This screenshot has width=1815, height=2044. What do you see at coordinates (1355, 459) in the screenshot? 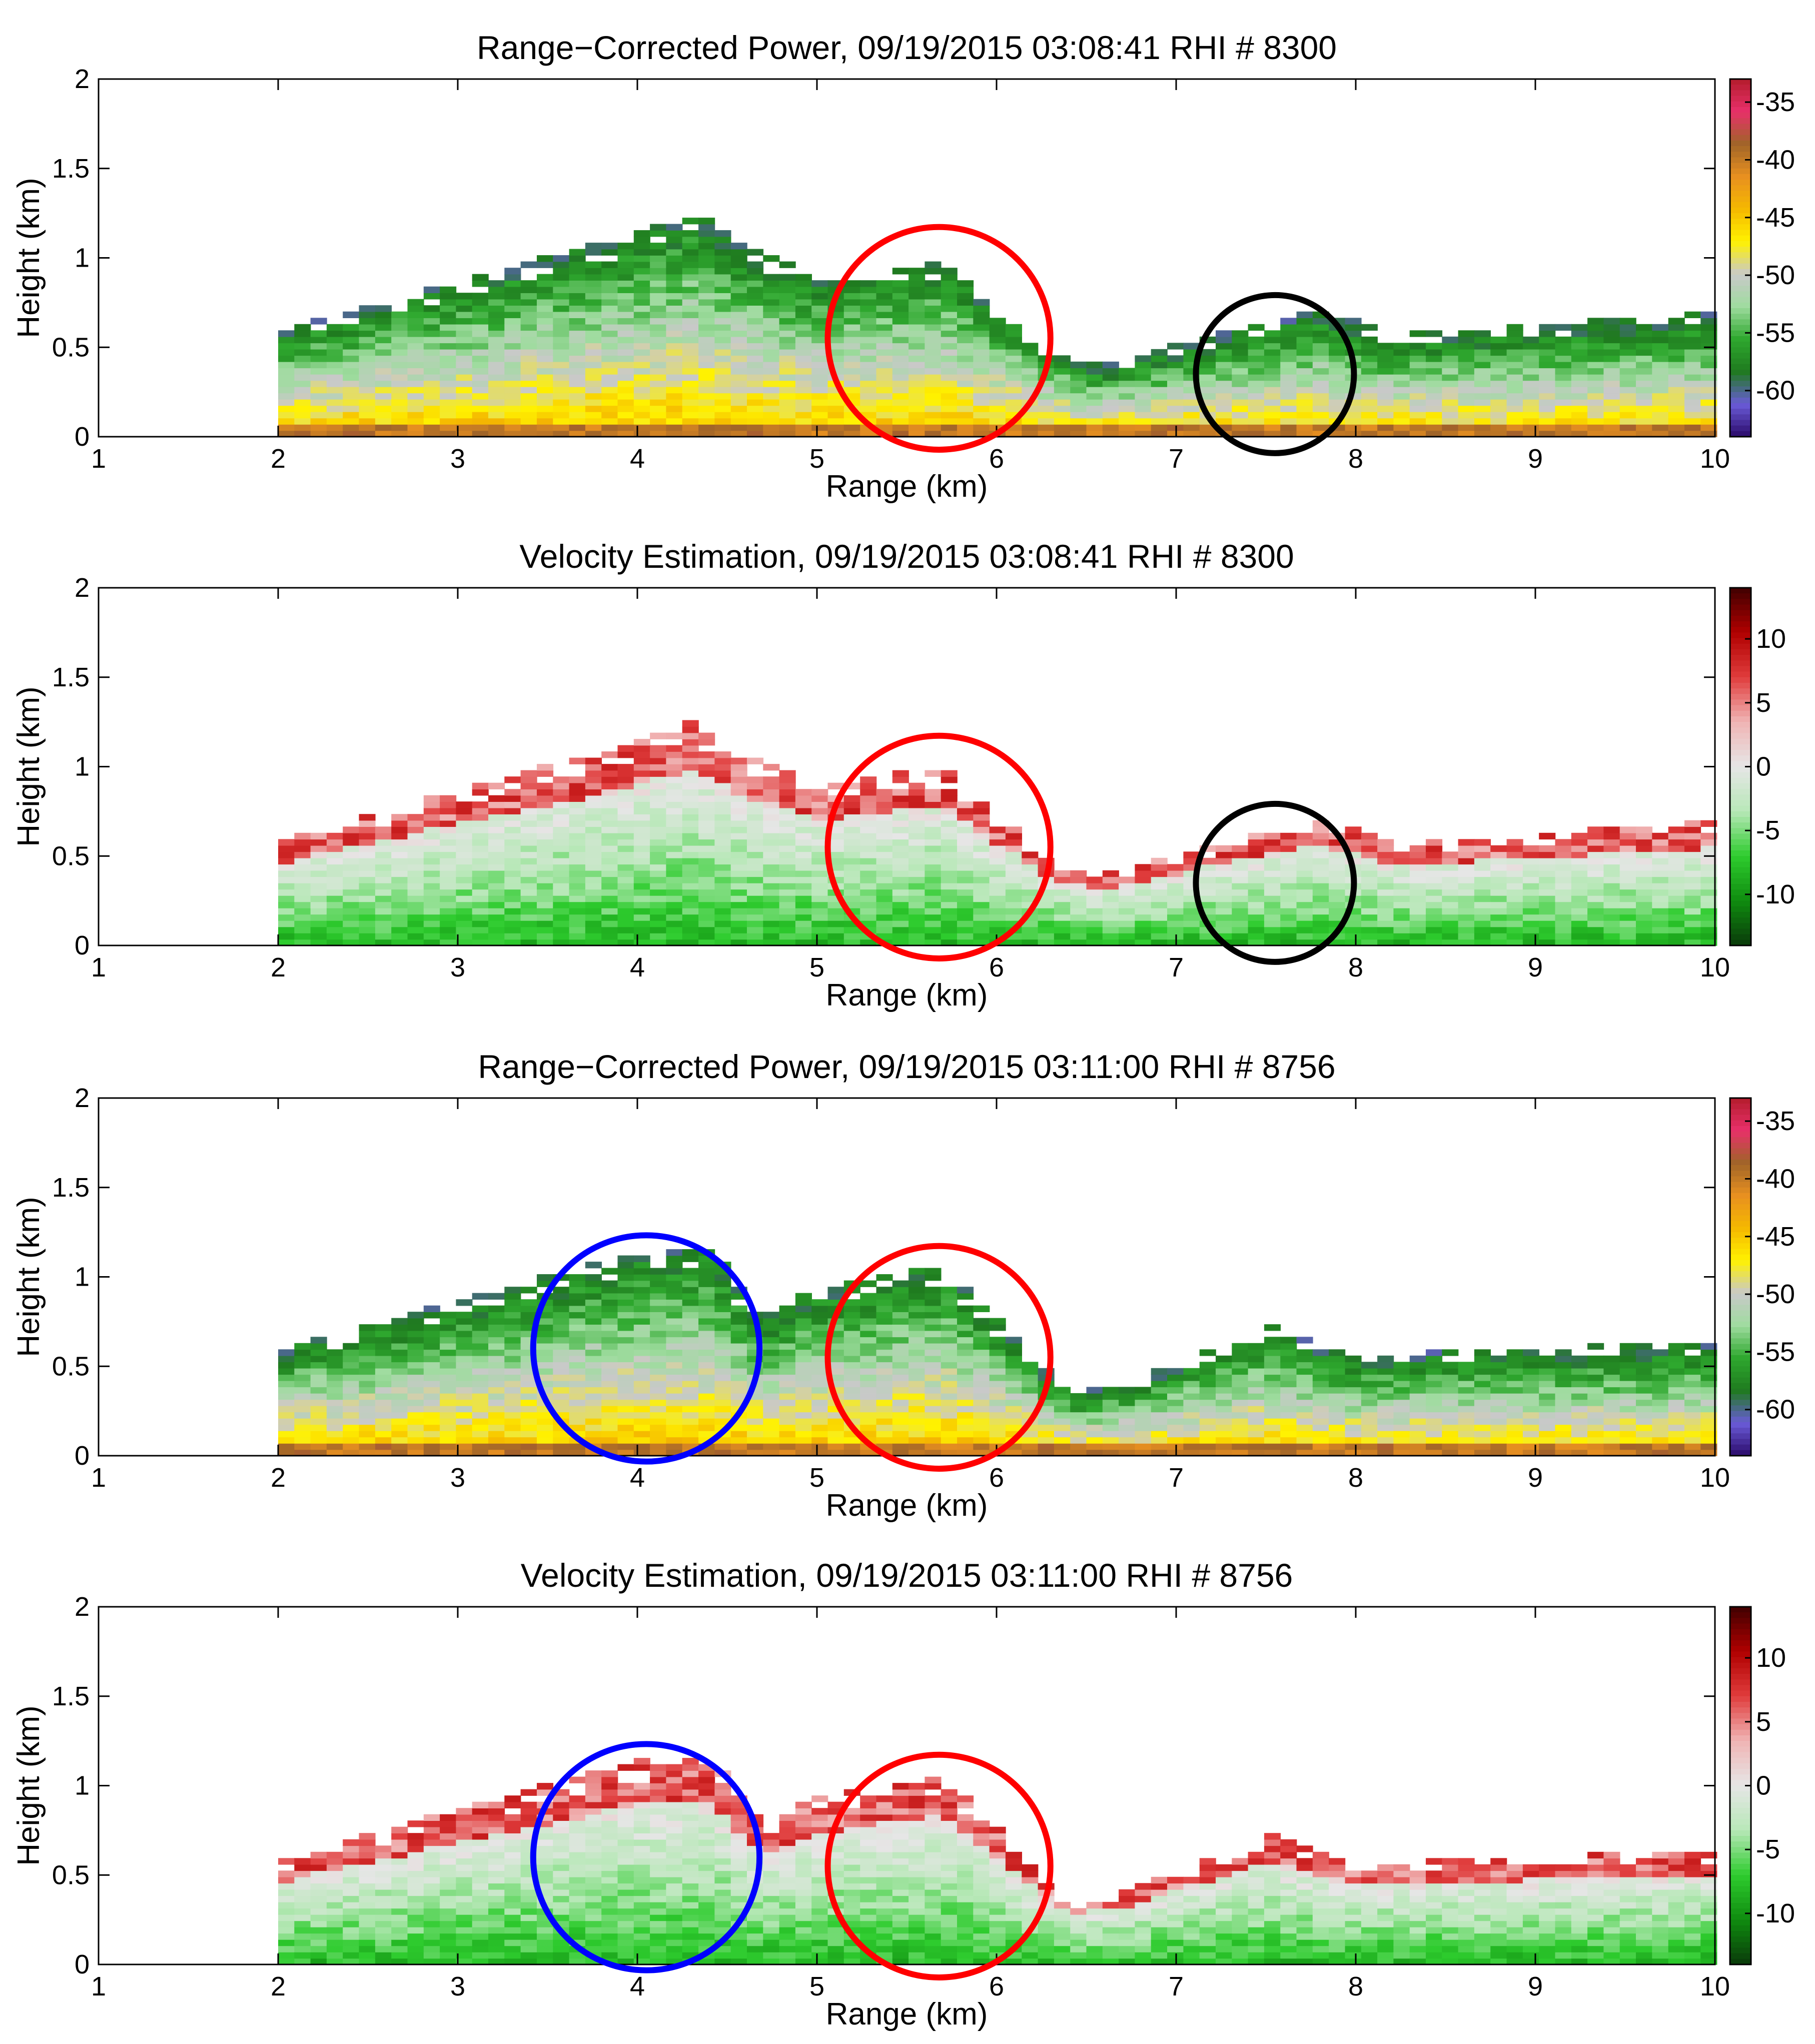
I see `x-tick-label: 8` at bounding box center [1355, 459].